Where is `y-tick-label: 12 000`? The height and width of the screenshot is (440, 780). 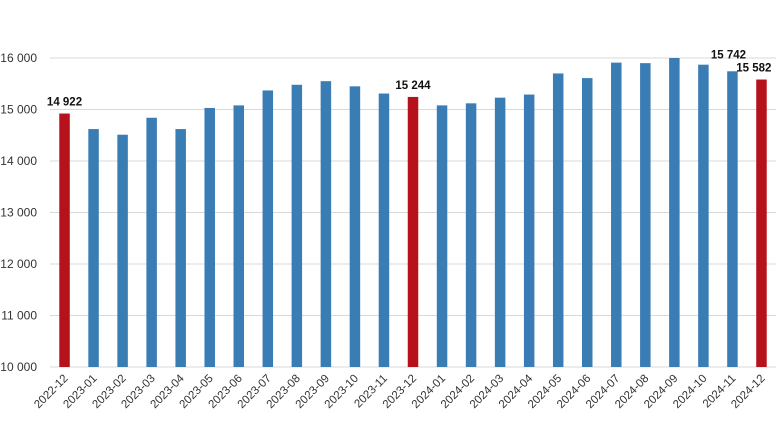 y-tick-label: 12 000 is located at coordinates (18, 264).